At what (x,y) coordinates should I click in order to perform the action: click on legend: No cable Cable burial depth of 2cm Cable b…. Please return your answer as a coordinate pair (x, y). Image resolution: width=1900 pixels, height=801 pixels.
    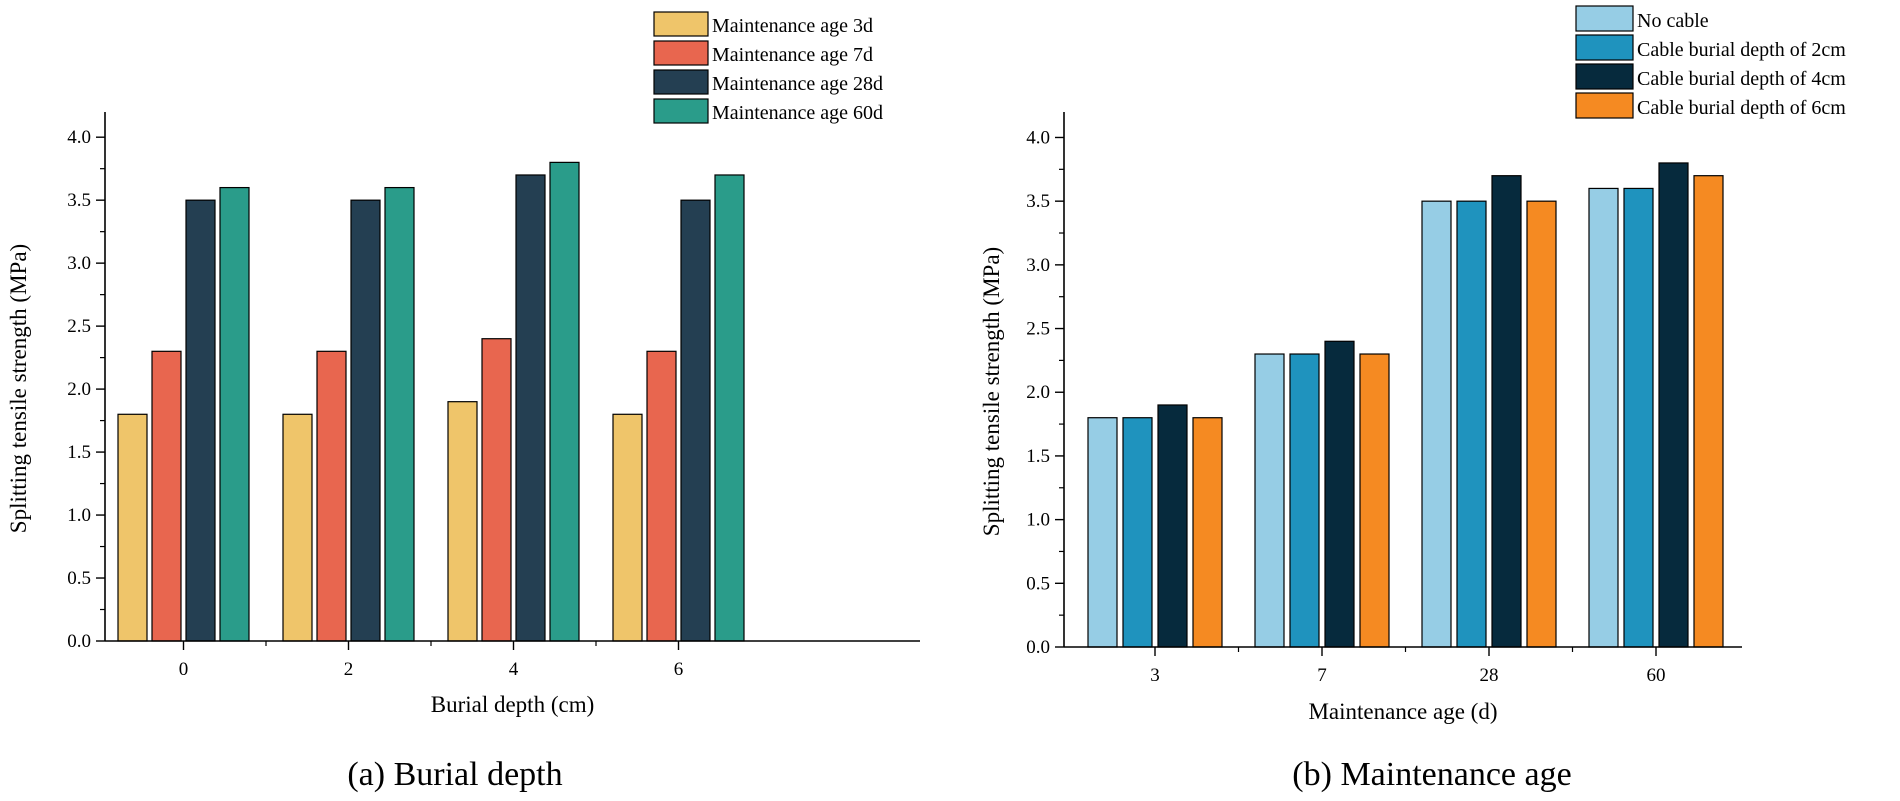
    Looking at the image, I should click on (1710, 62).